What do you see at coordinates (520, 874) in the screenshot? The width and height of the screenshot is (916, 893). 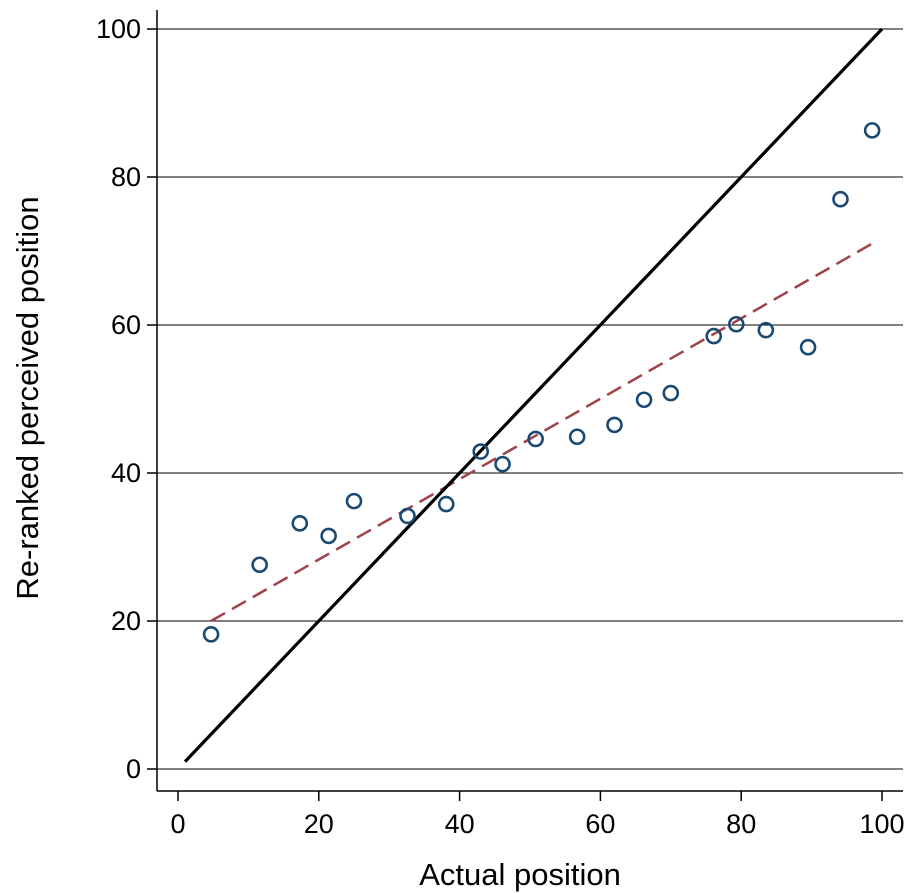 I see `x-axis-title: Actual position` at bounding box center [520, 874].